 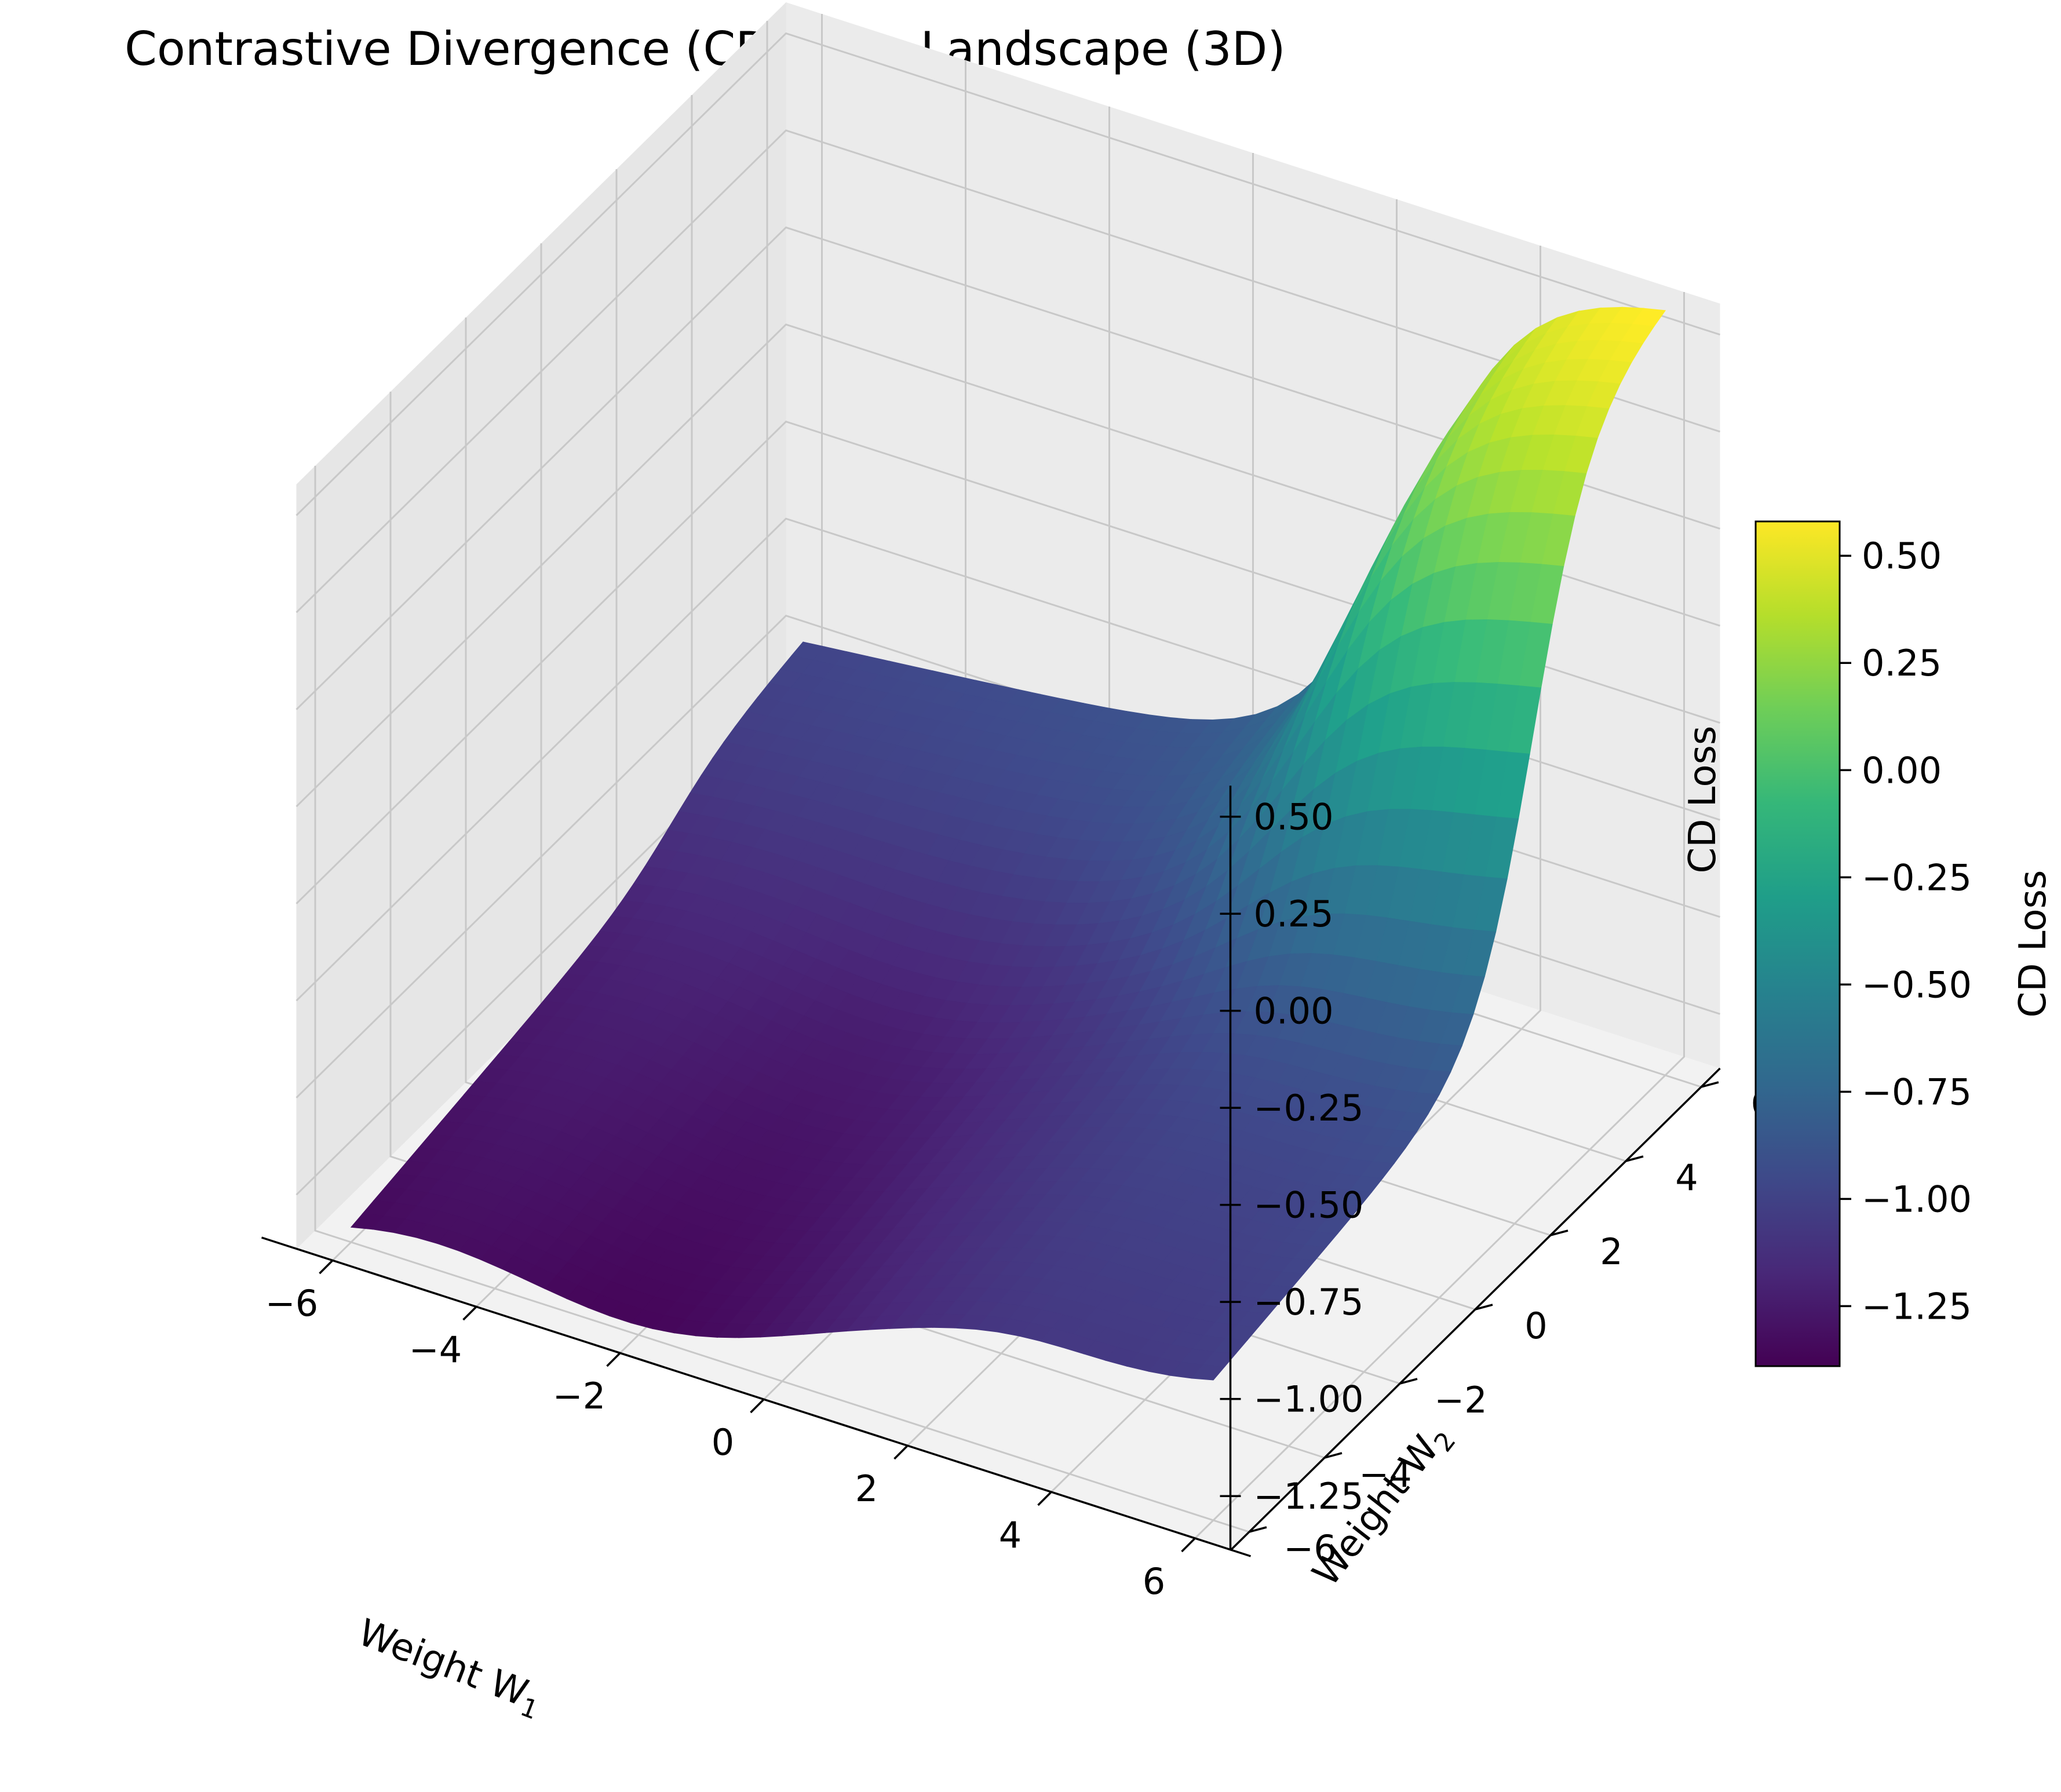 I want to click on loss-tick-label: −1.00, so click(x=1309, y=1399).